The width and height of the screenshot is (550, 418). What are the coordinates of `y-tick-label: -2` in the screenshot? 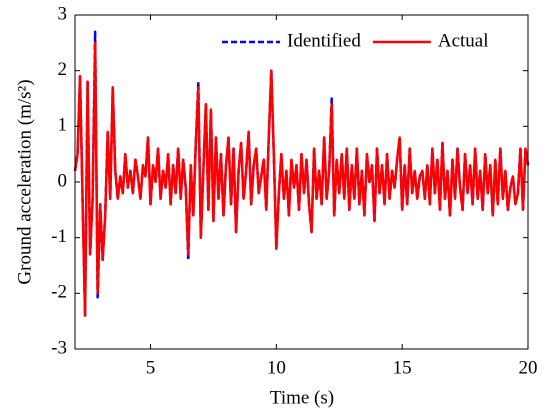 It's located at (59, 292).